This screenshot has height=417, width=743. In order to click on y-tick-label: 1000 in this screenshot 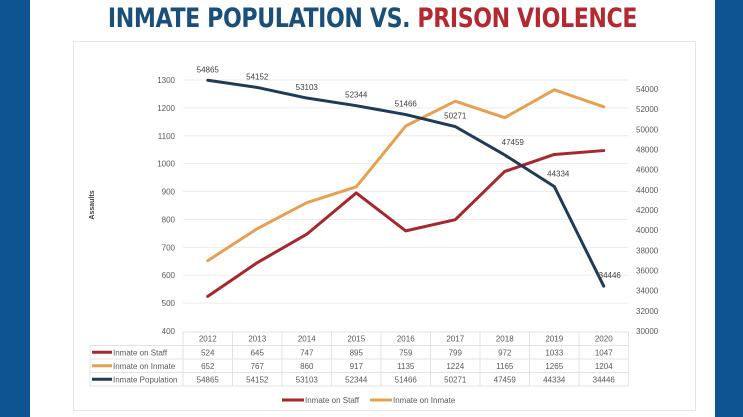, I will do `click(166, 164)`.